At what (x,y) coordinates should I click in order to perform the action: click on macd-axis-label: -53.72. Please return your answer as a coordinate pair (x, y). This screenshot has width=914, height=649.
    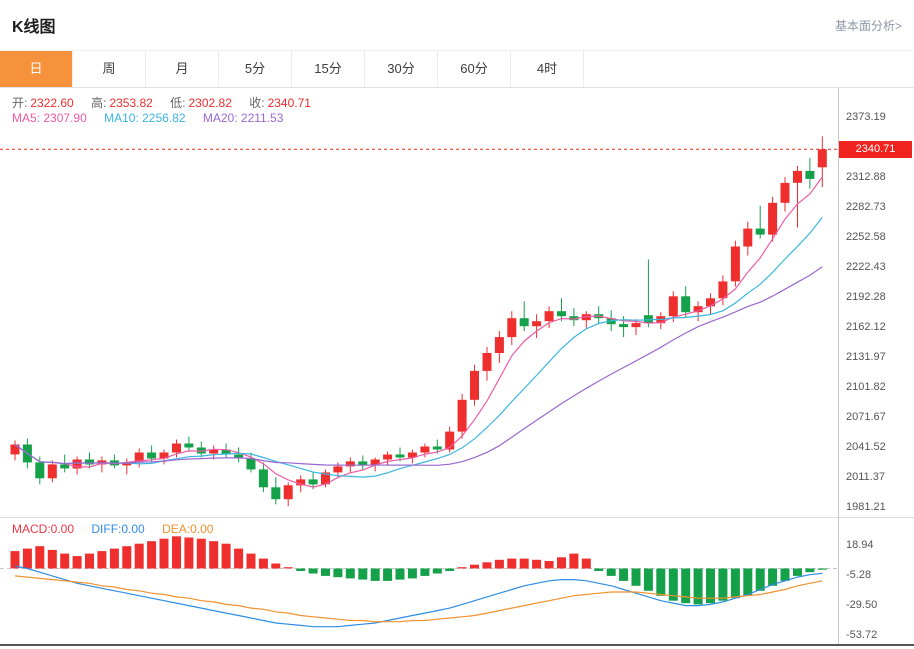
    Looking at the image, I should click on (862, 635).